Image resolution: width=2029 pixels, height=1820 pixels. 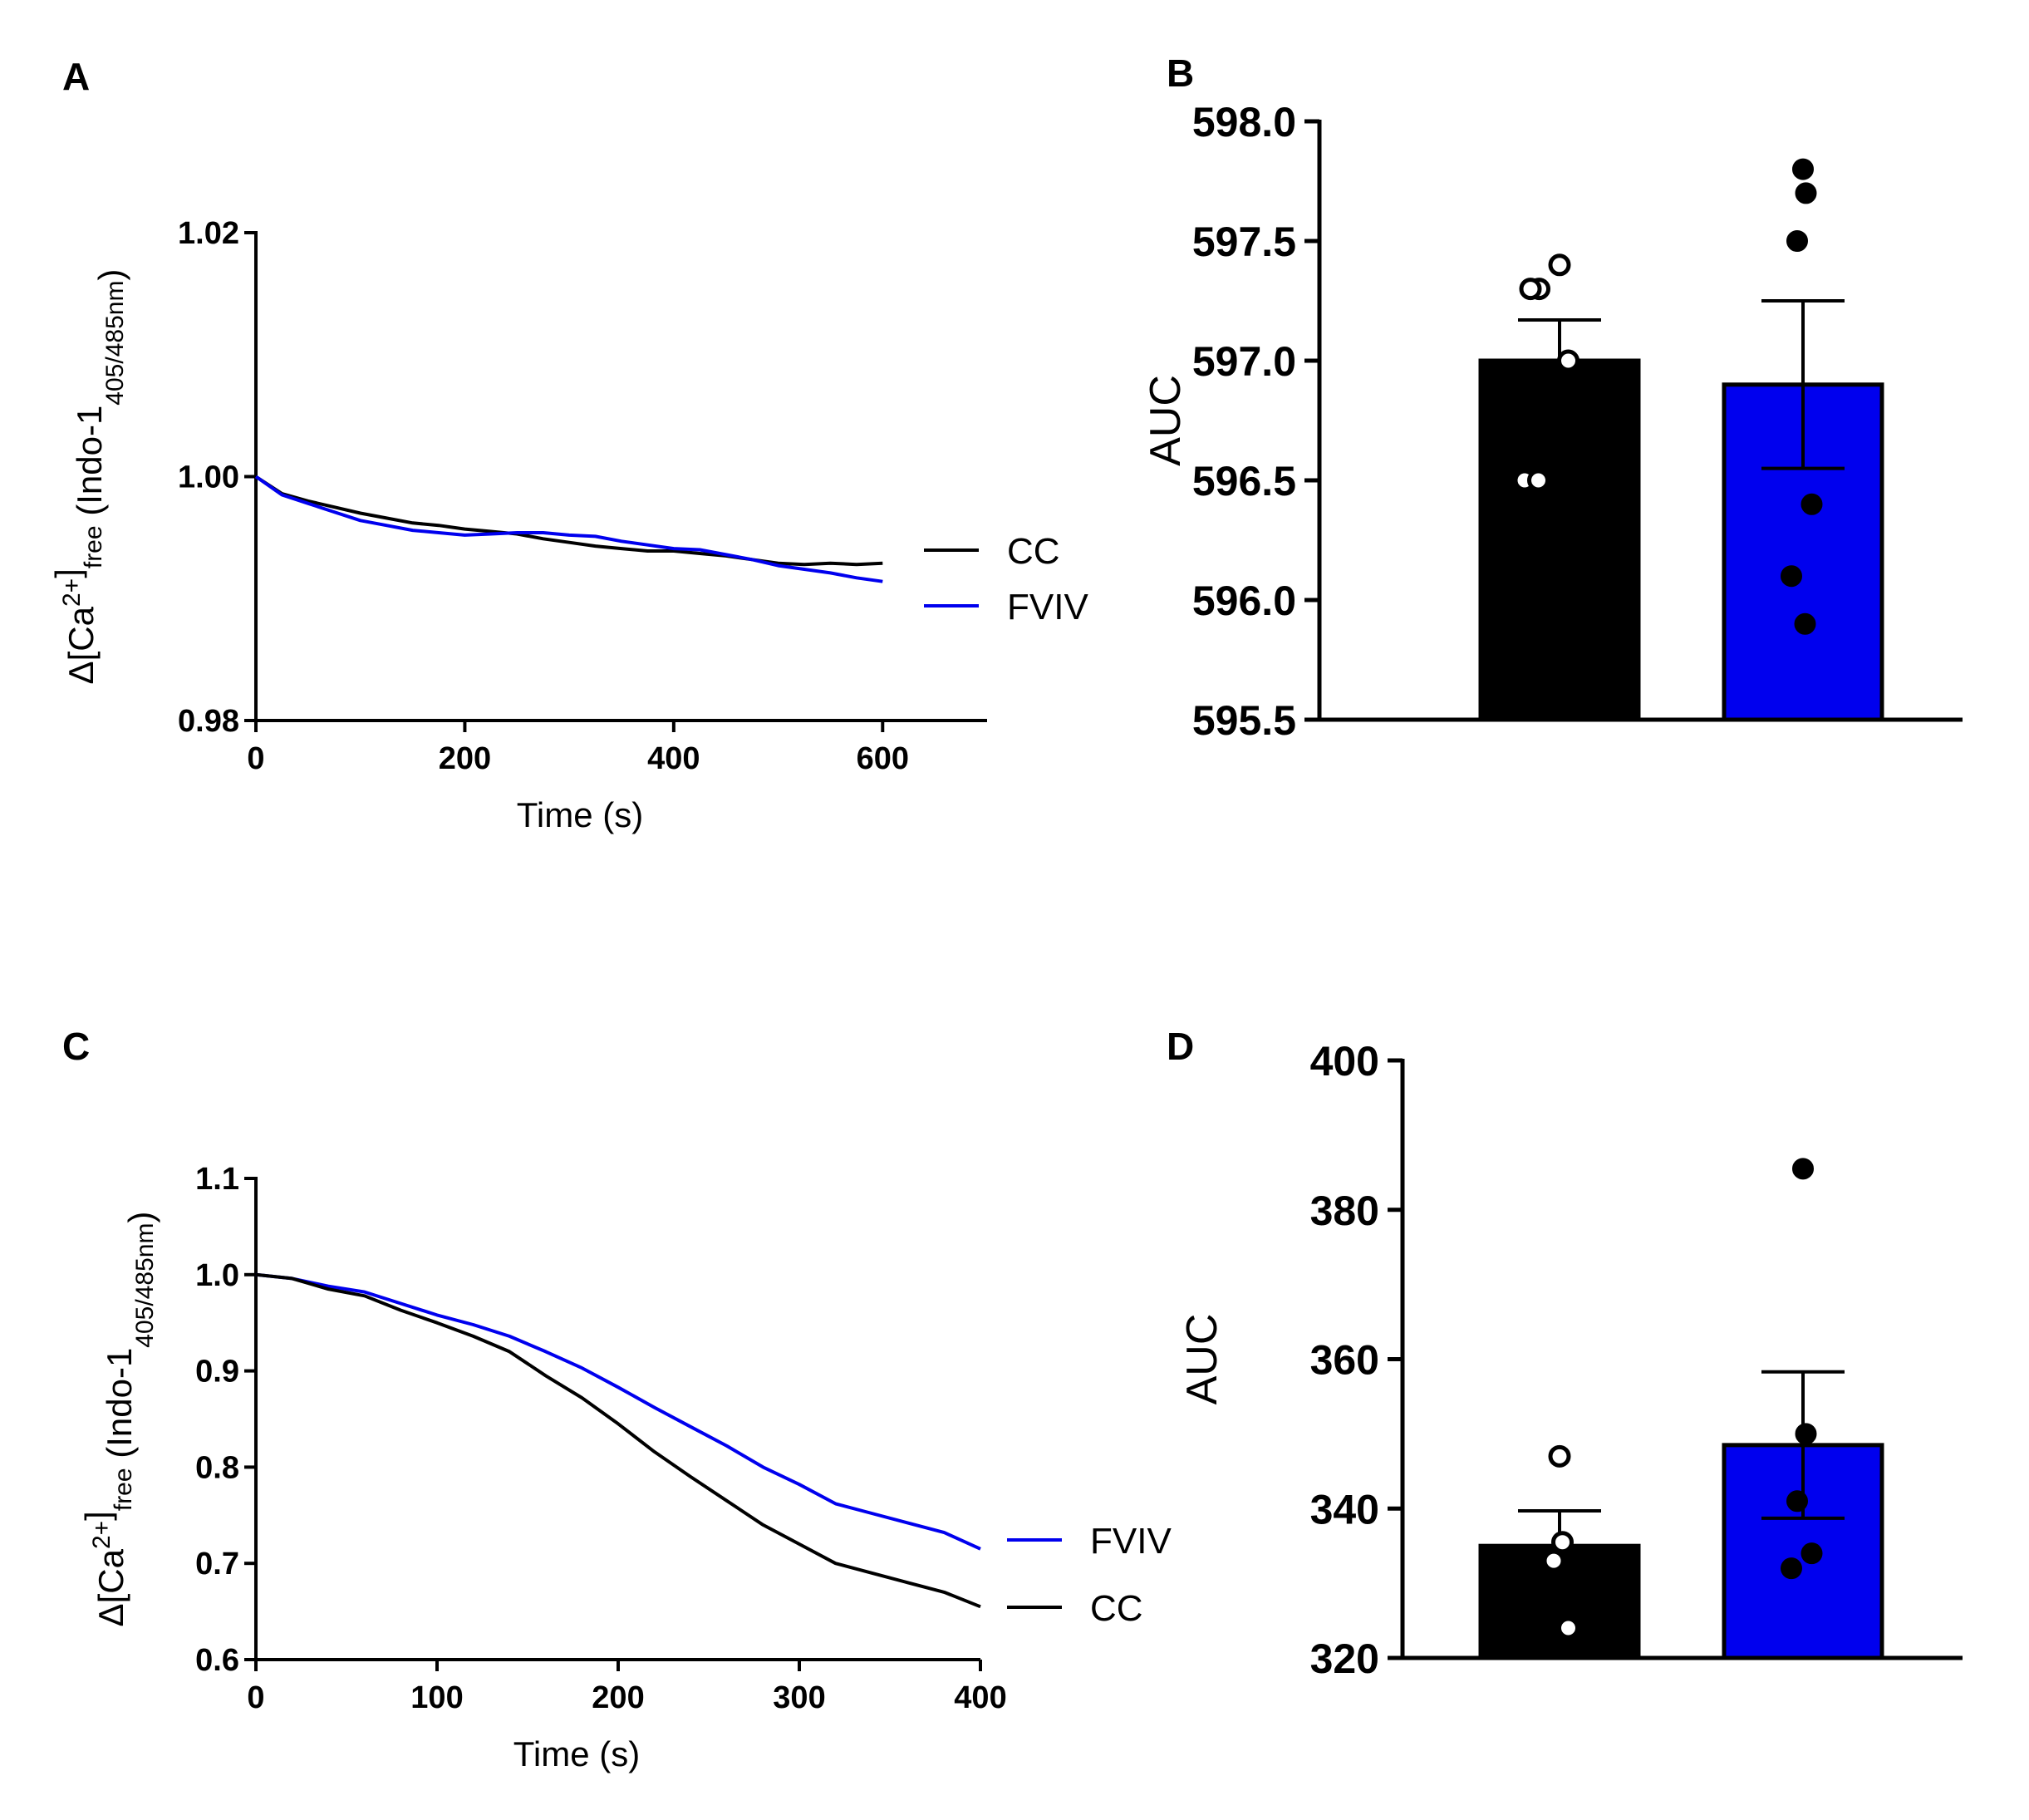 What do you see at coordinates (217, 1179) in the screenshot?
I see `y-tick-label: 1.1` at bounding box center [217, 1179].